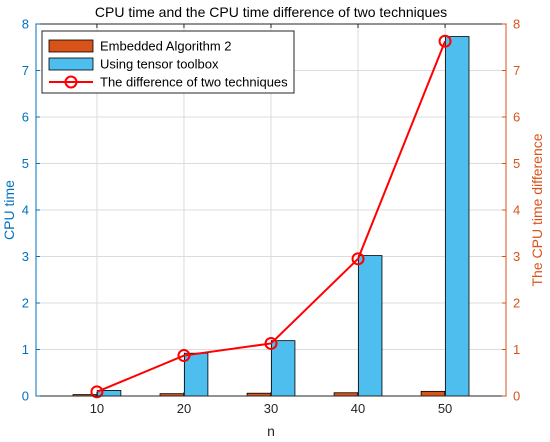 Image resolution: width=550 pixels, height=442 pixels. Describe the element at coordinates (271, 431) in the screenshot. I see `x-axis-title: n` at that location.